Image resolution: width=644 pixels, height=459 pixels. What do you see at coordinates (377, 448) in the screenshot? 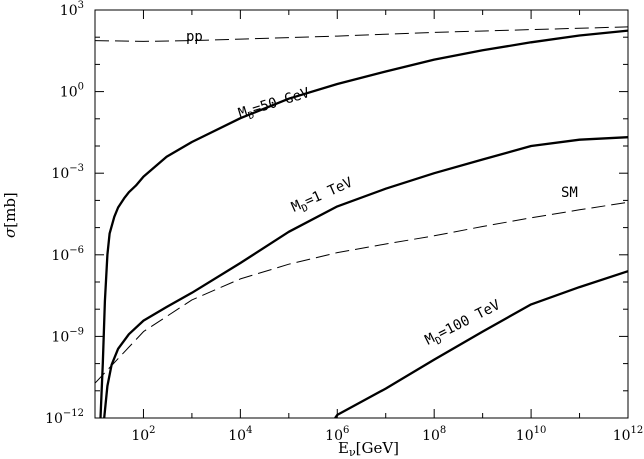
I see `x-axis-label-unit: [GeV]` at bounding box center [377, 448].